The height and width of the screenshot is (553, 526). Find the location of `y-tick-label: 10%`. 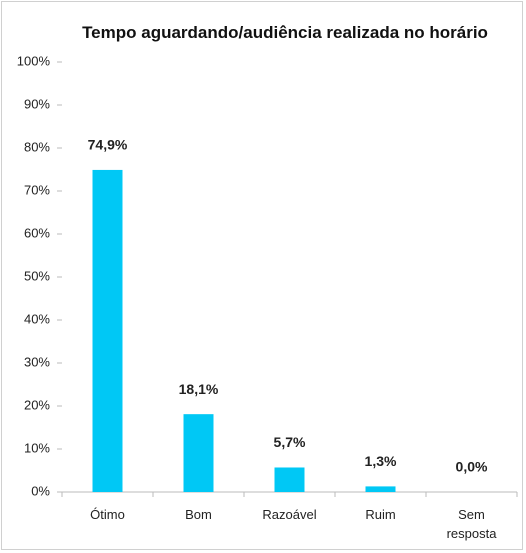

y-tick-label: 10% is located at coordinates (37, 447).